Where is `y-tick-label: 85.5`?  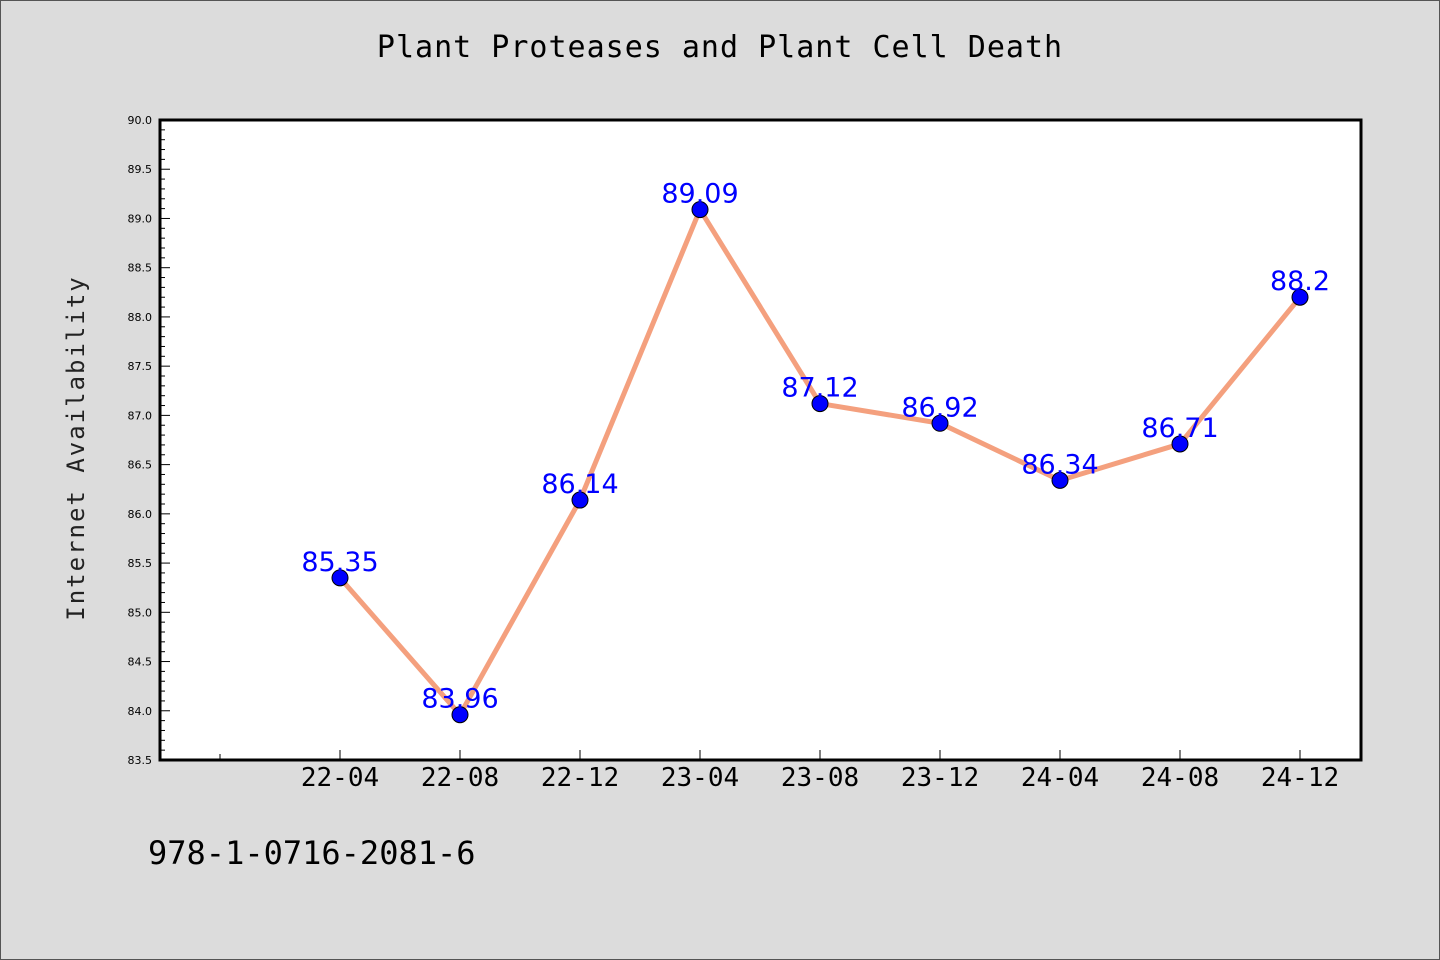
y-tick-label: 85.5 is located at coordinates (140, 563).